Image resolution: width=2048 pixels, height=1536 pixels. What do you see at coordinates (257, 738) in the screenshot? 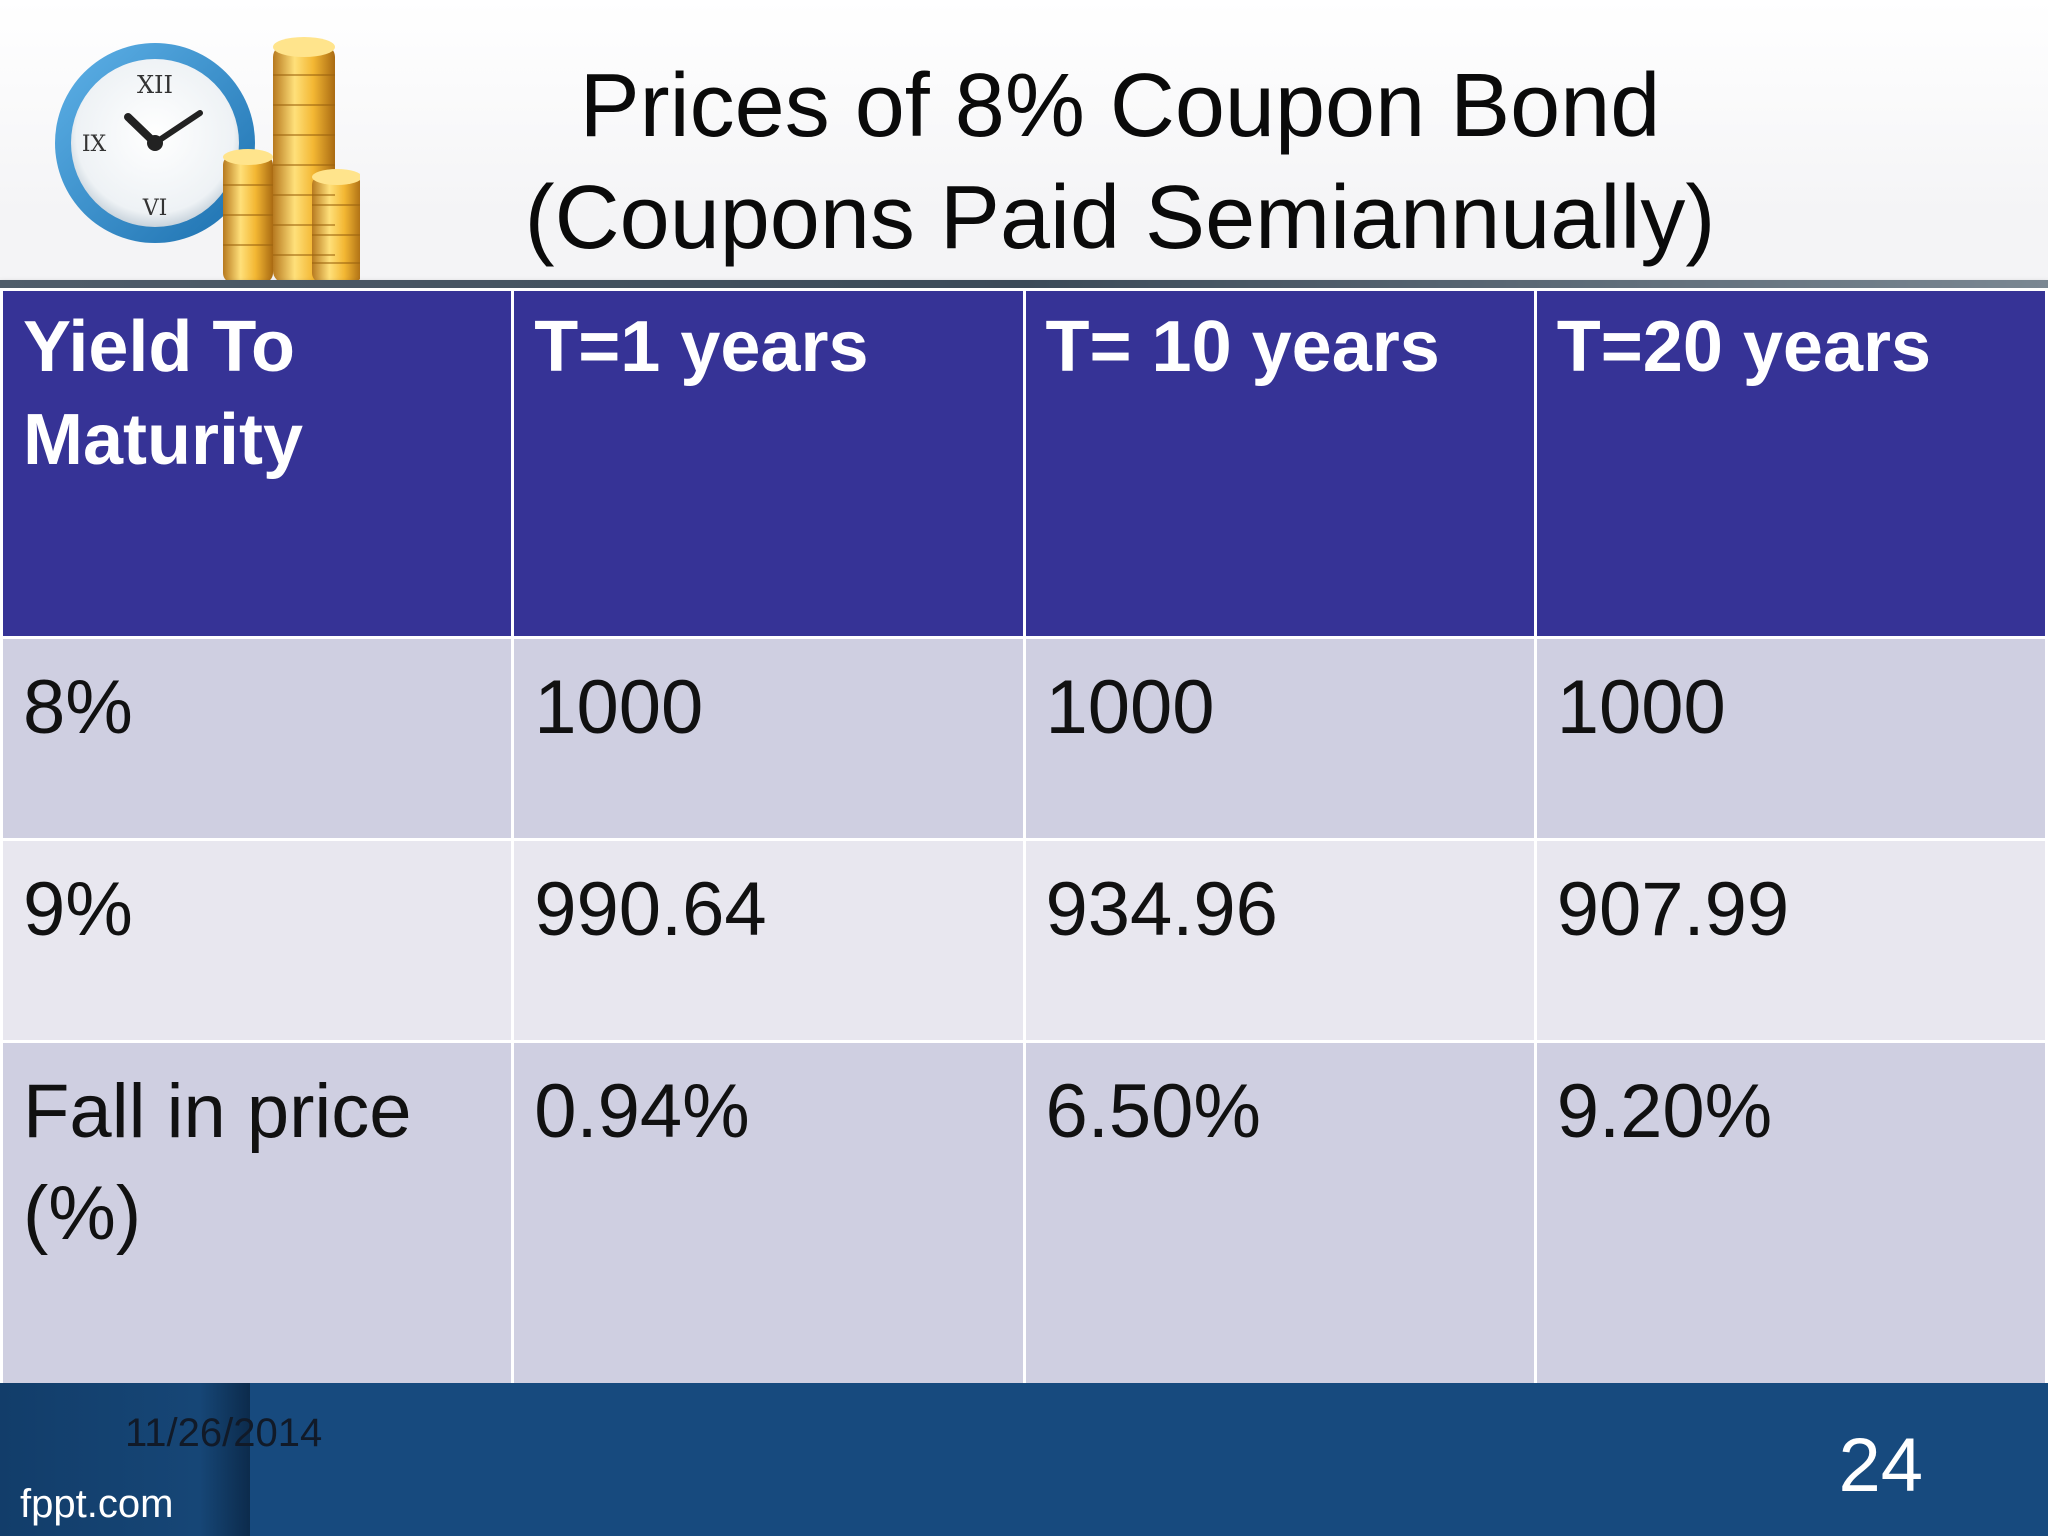
I see `table-cell: 8%` at bounding box center [257, 738].